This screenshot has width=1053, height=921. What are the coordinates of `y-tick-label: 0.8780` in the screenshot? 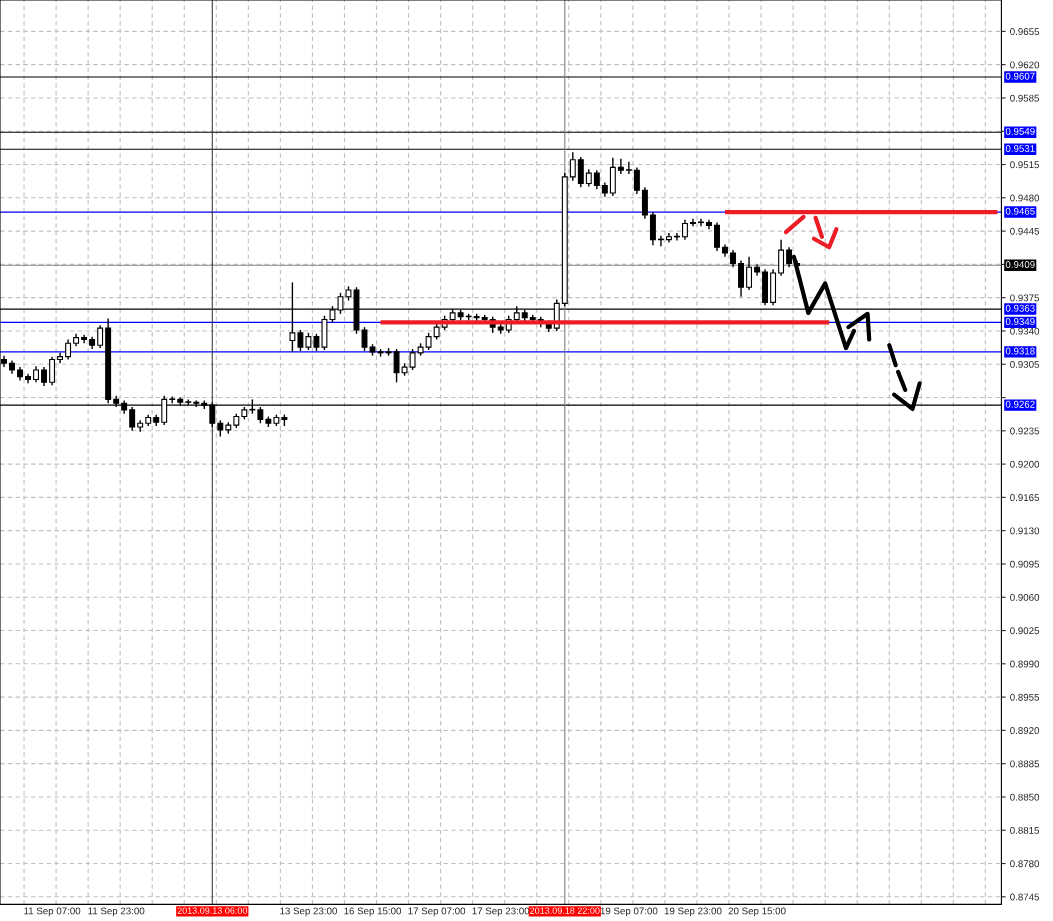 It's located at (1025, 864).